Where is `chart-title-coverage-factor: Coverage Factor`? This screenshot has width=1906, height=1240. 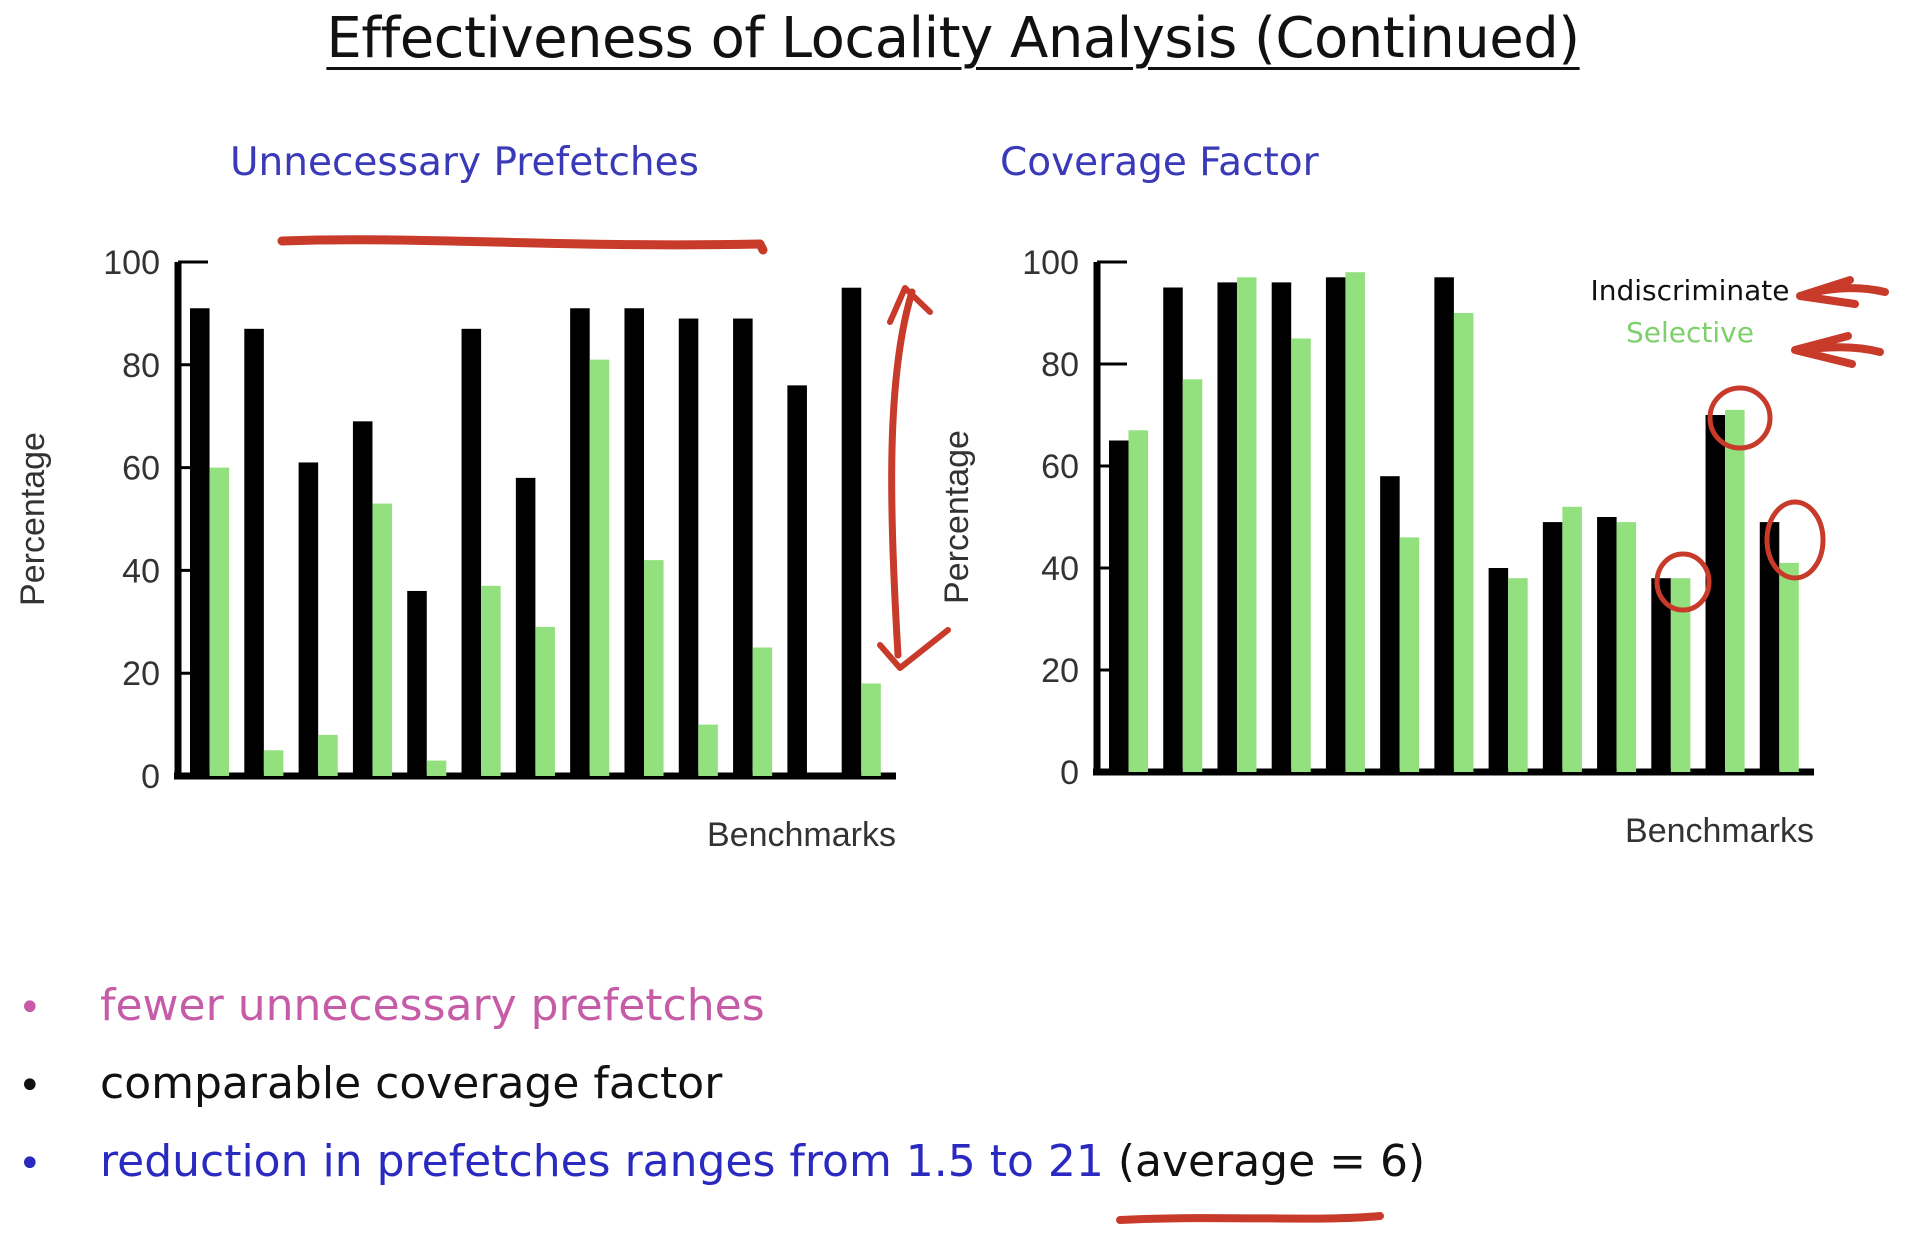 chart-title-coverage-factor: Coverage Factor is located at coordinates (1159, 162).